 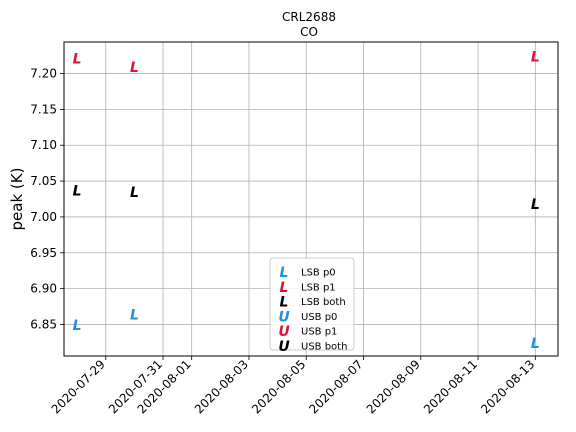 I want to click on chart-title: CRL2688, so click(x=309, y=17).